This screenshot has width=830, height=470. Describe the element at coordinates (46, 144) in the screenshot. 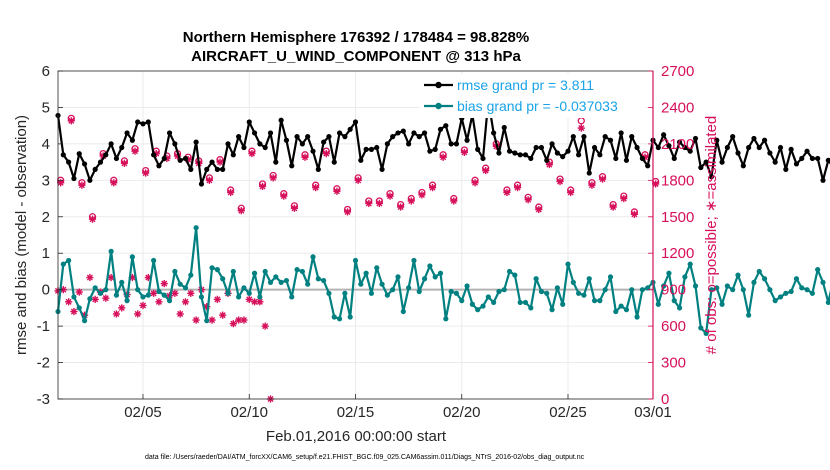

I see `y-tick-label-left: 4` at that location.